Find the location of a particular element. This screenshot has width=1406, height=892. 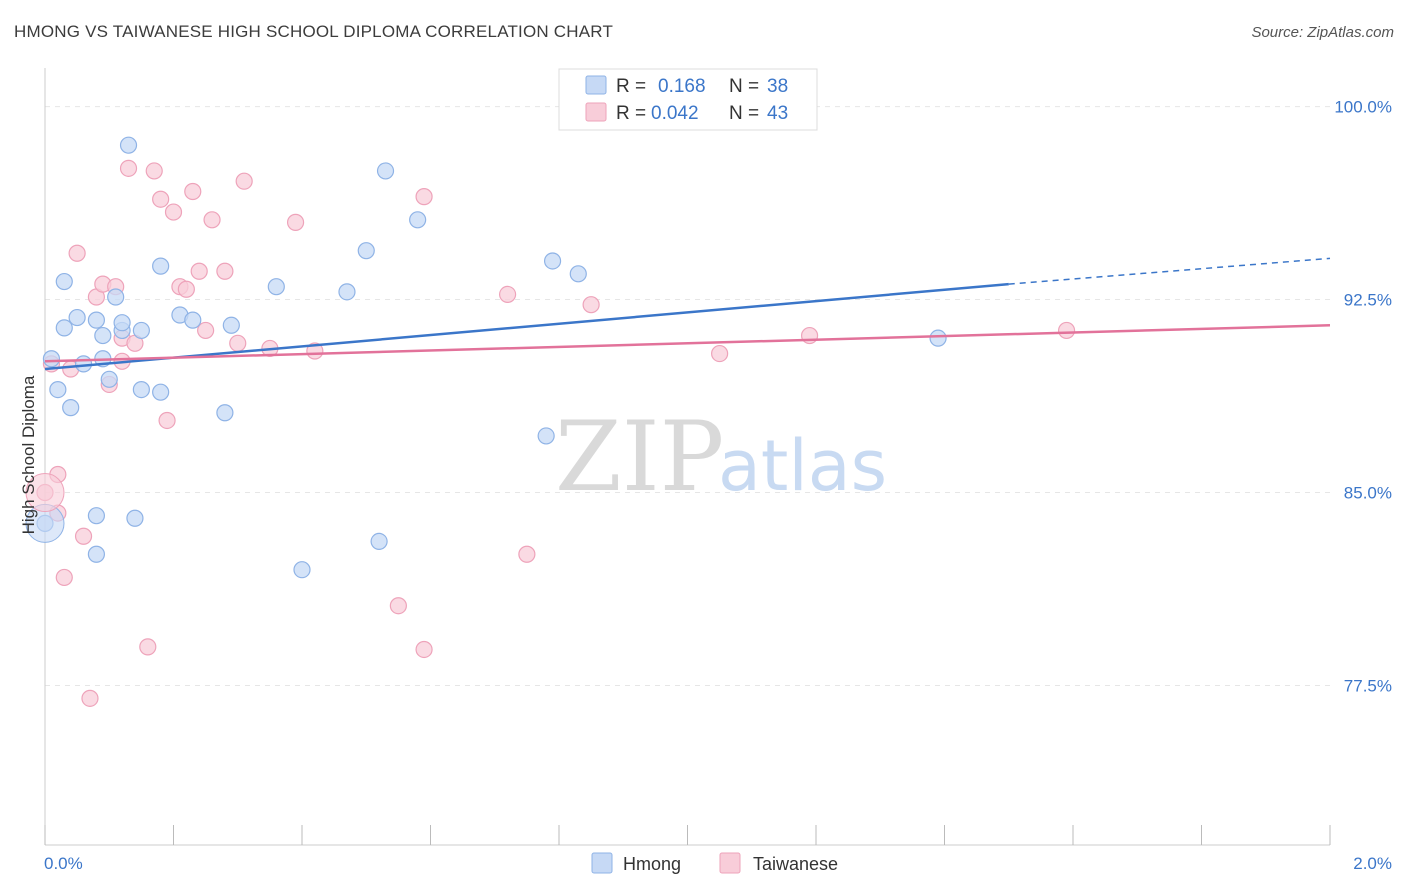

y-tick-label: 77.5% is located at coordinates (1368, 685).